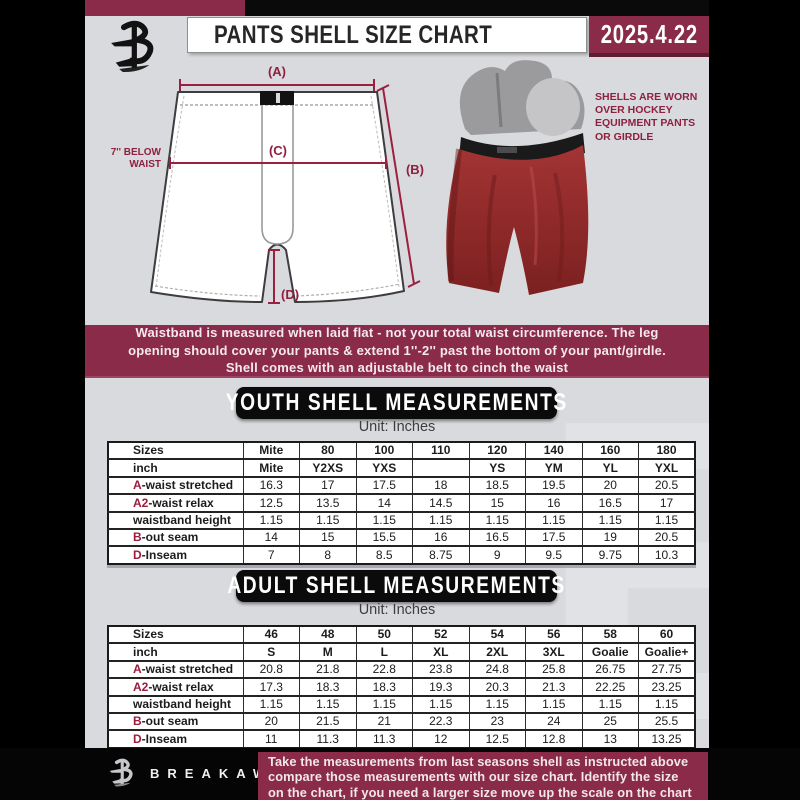 This screenshot has height=800, width=800. Describe the element at coordinates (554, 451) in the screenshot. I see `table-cell: 140` at that location.